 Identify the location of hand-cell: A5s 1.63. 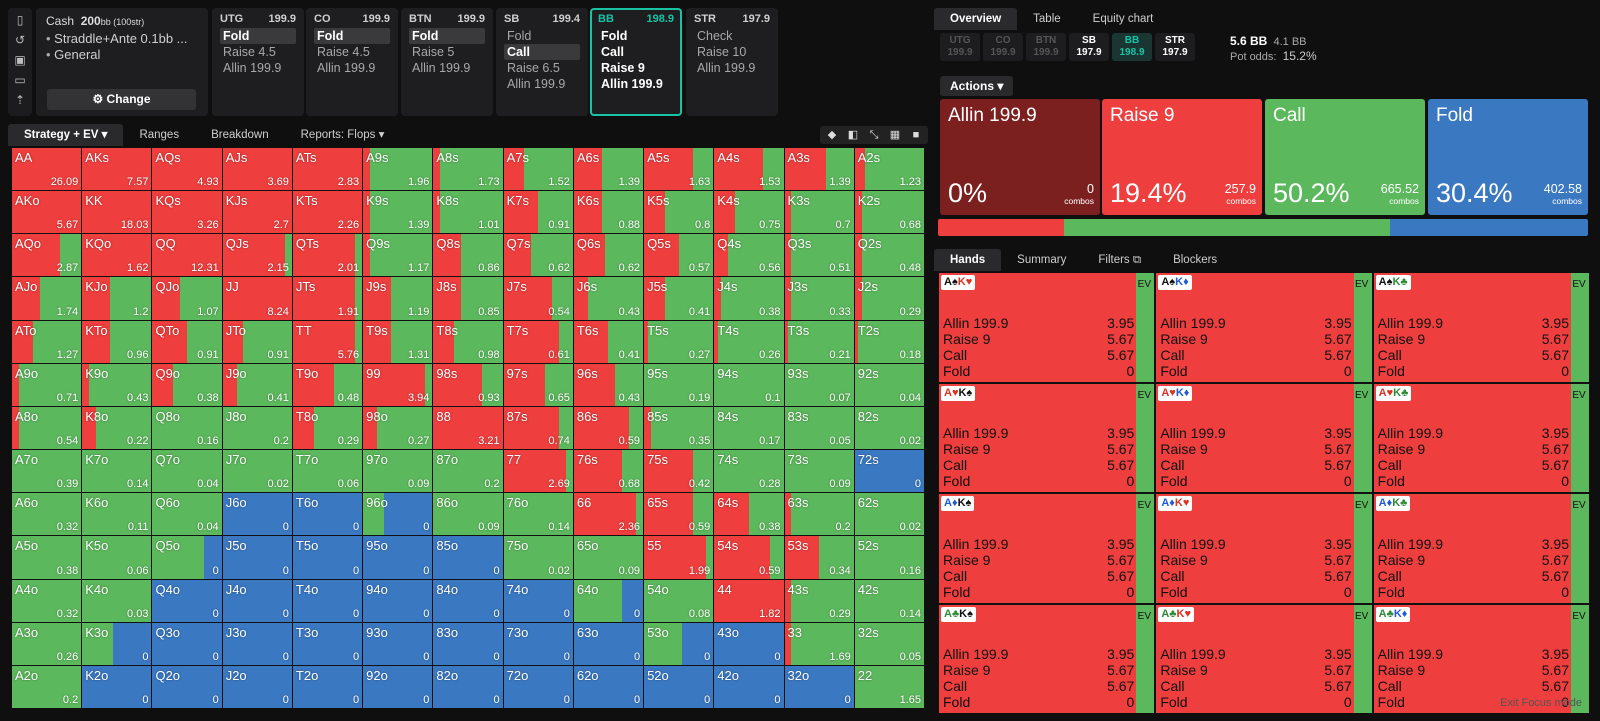
(679, 169).